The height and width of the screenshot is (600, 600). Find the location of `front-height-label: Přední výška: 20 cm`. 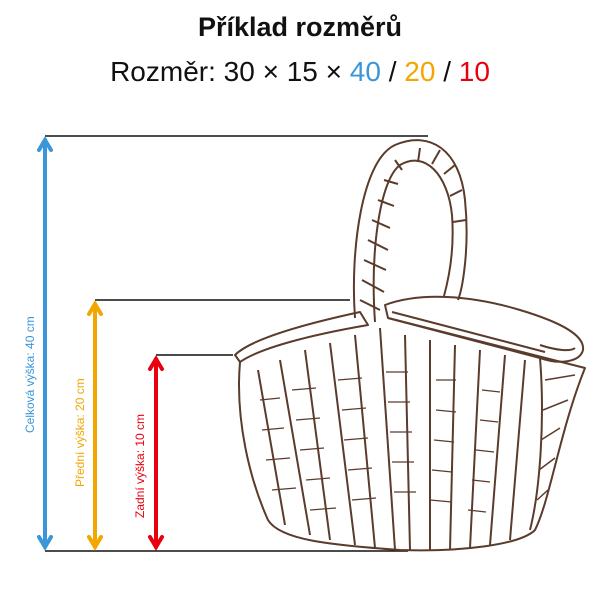

front-height-label: Přední výška: 20 cm is located at coordinates (80, 432).